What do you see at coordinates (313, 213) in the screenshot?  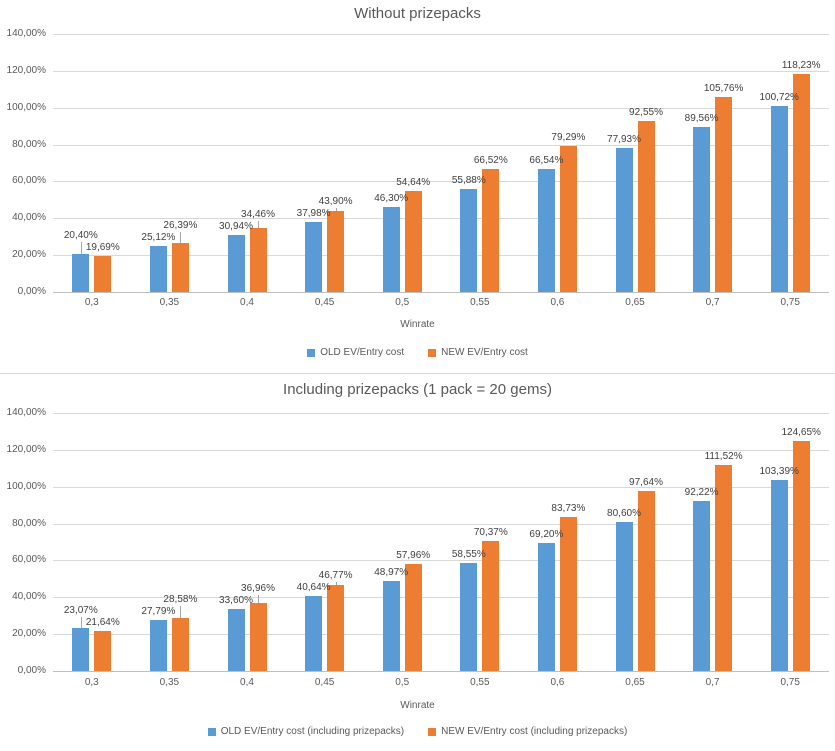 I see `data-label-old: 37,98%` at bounding box center [313, 213].